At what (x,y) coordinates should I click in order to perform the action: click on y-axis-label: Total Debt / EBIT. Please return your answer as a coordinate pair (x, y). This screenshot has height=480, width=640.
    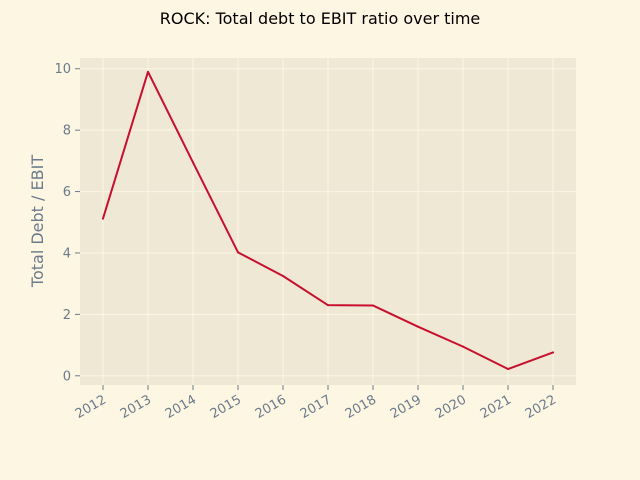
    Looking at the image, I should click on (37, 221).